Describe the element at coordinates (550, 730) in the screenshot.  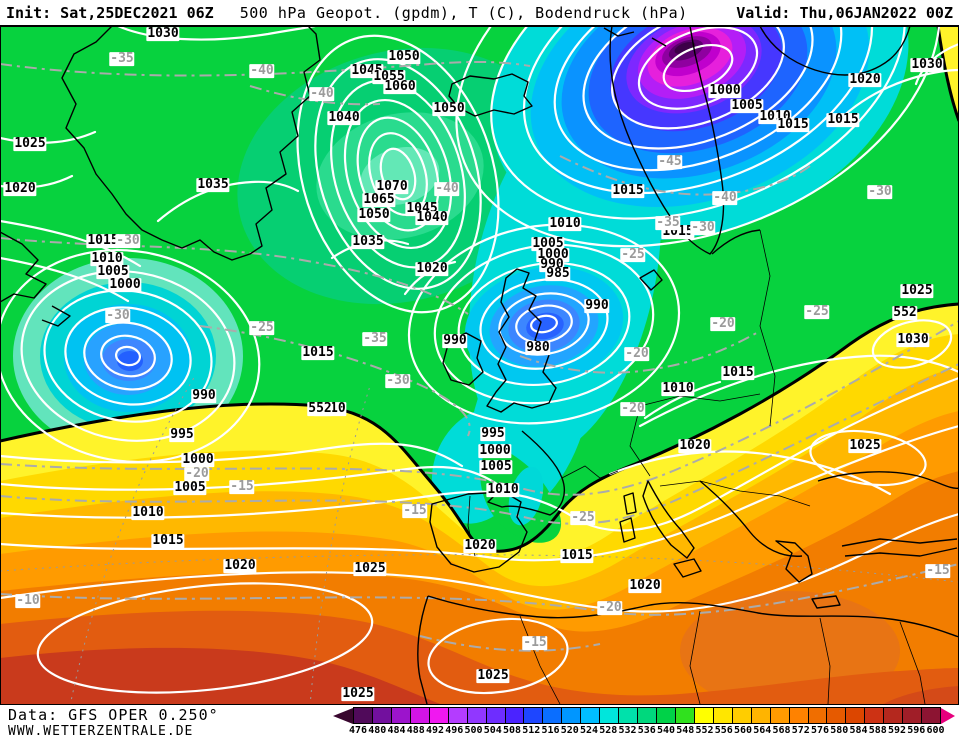
I see `colorbar-tick: 516` at that location.